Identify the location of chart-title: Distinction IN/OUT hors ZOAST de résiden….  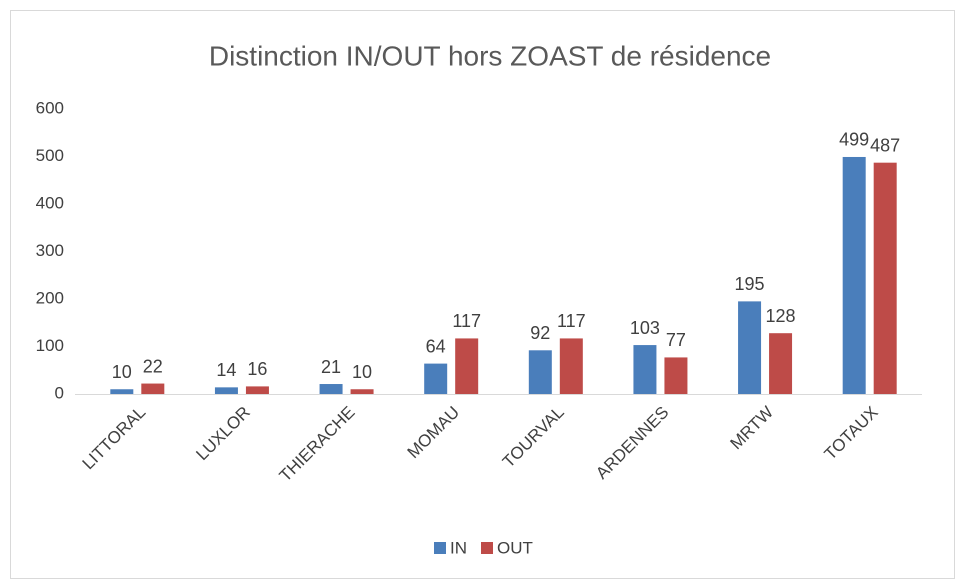
(490, 55).